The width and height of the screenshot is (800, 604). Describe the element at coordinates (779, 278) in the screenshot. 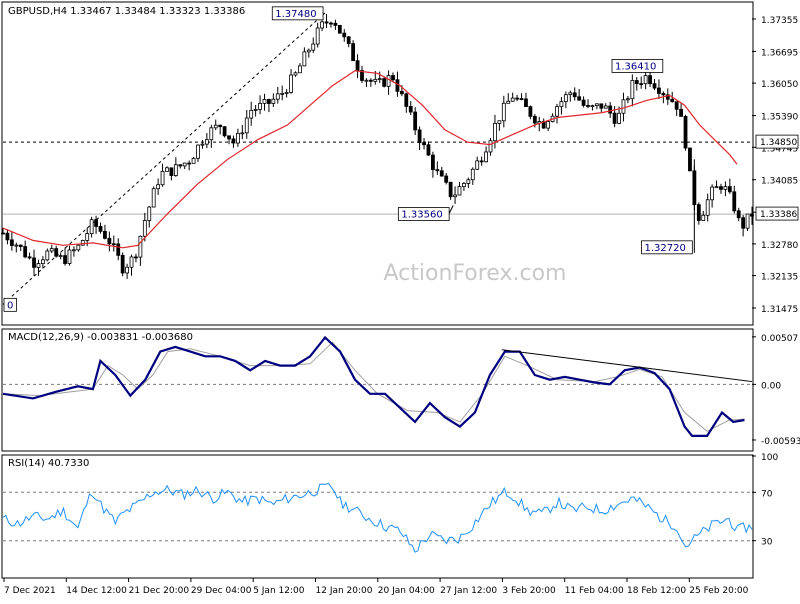

I see `price-y-tick-label: 1.32135` at that location.